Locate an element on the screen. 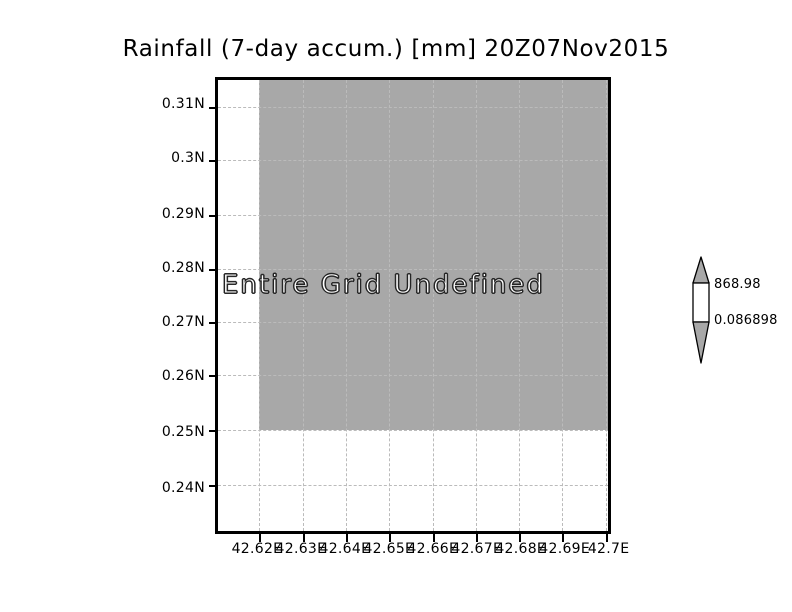  x-tick-label: 42.7E is located at coordinates (608, 549).